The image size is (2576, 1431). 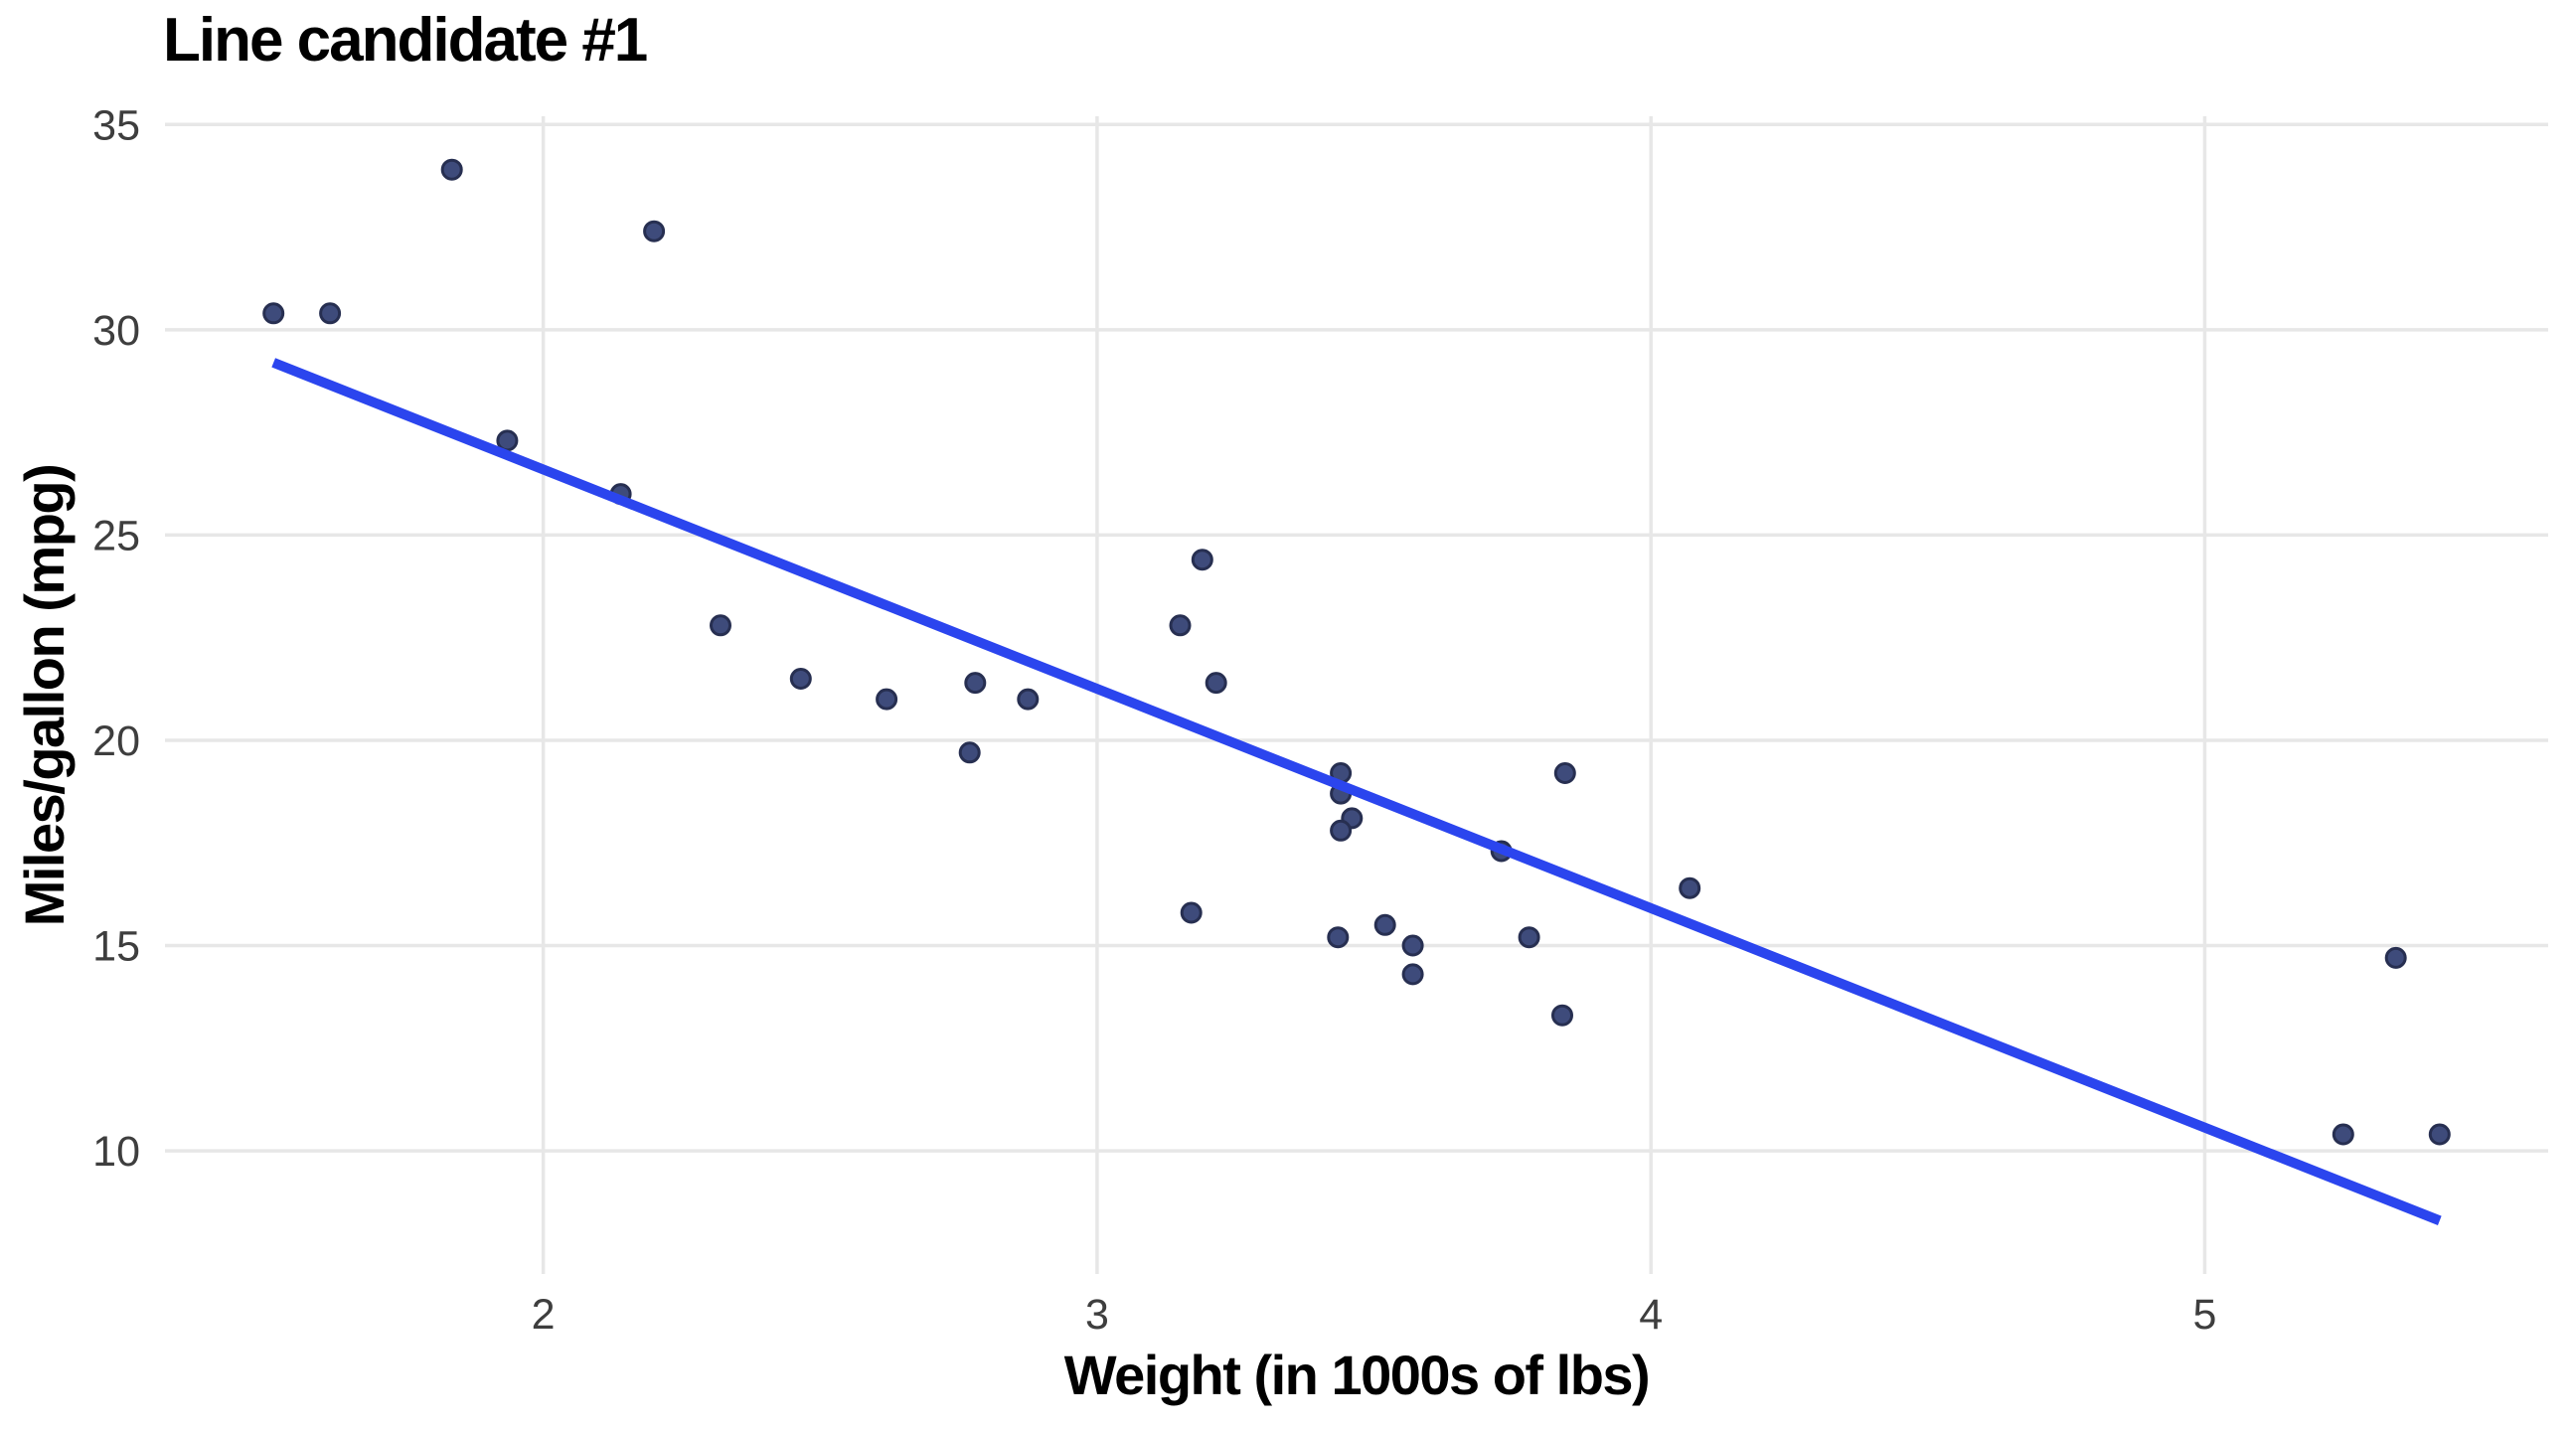 I want to click on chart-title: Line candidate #1, so click(x=405, y=40).